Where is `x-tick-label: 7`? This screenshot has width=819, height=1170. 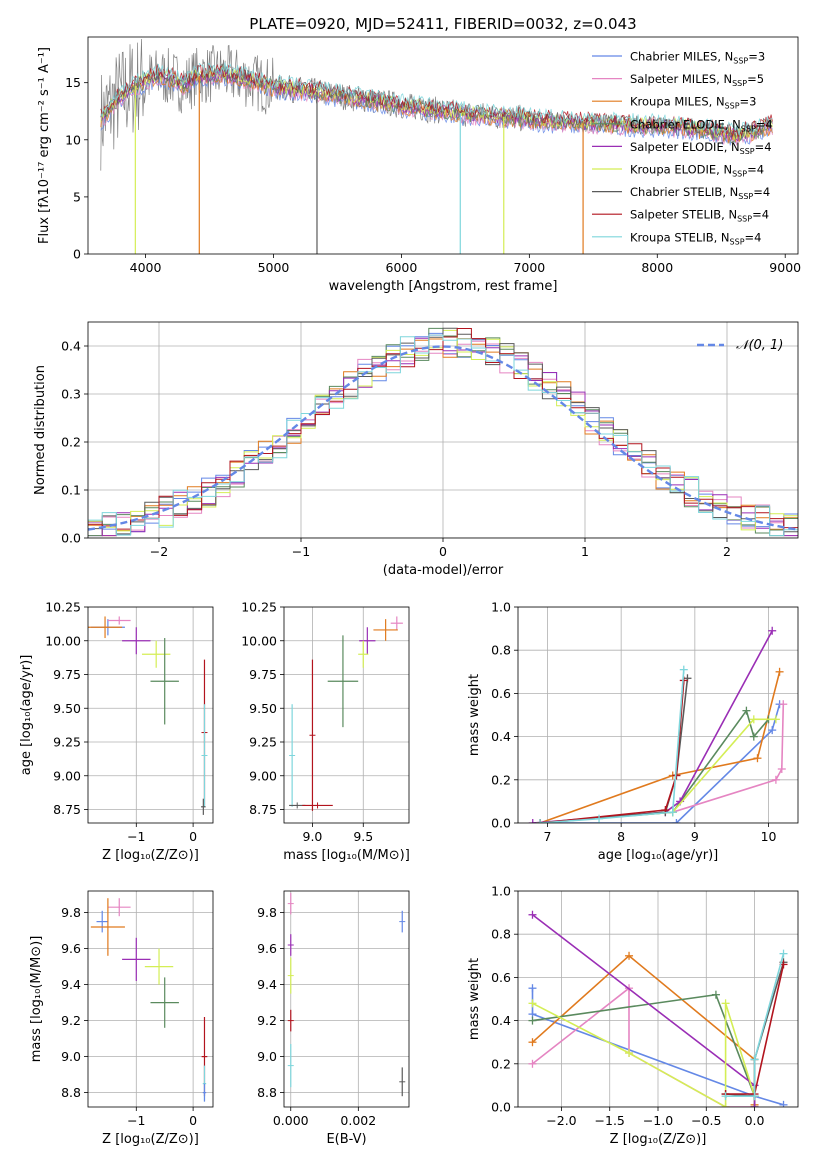 x-tick-label: 7 is located at coordinates (547, 836).